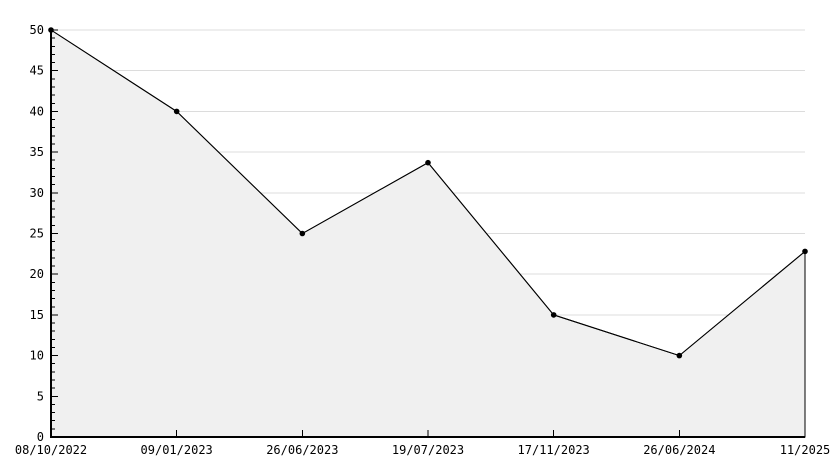 The image size is (834, 468). I want to click on y-tick-label: 45, so click(37, 71).